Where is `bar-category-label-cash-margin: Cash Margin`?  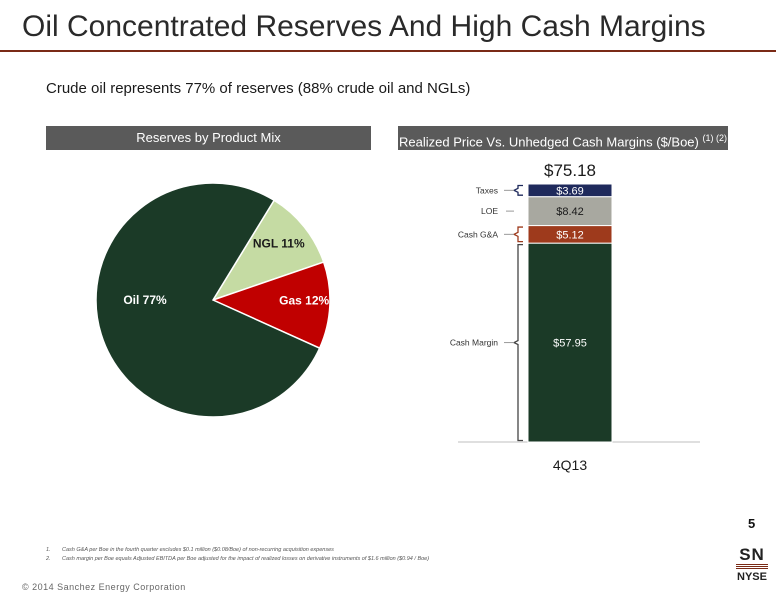 bar-category-label-cash-margin: Cash Margin is located at coordinates (474, 343).